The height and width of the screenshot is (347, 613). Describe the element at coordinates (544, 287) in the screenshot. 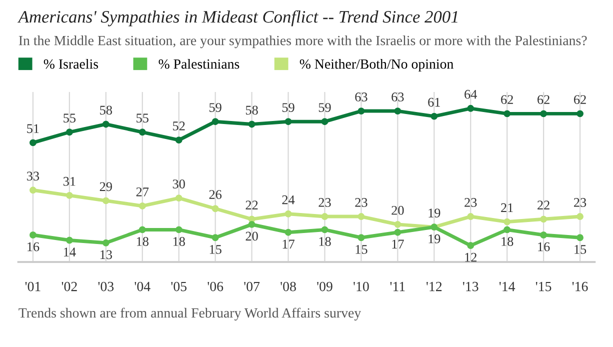

I see `x-tick-label: '15` at that location.